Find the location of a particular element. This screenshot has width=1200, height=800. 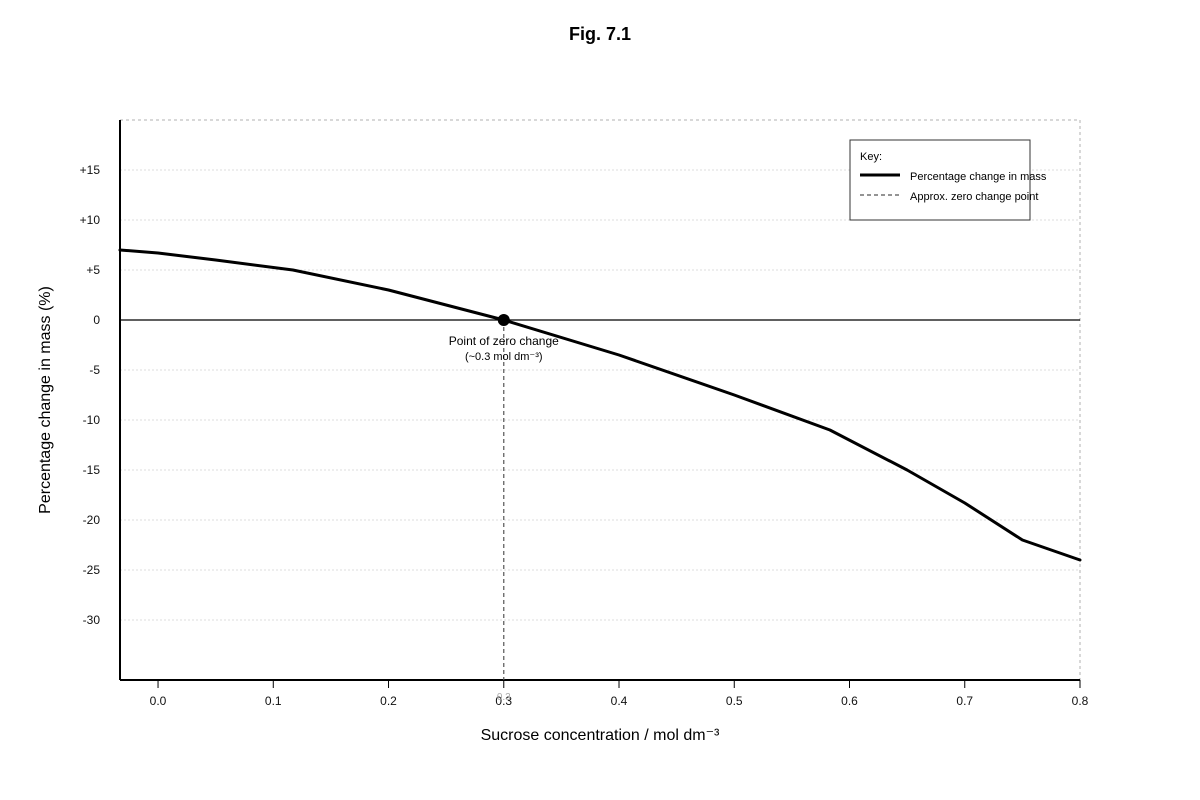

y-tick-label: +10 is located at coordinates (90, 220).